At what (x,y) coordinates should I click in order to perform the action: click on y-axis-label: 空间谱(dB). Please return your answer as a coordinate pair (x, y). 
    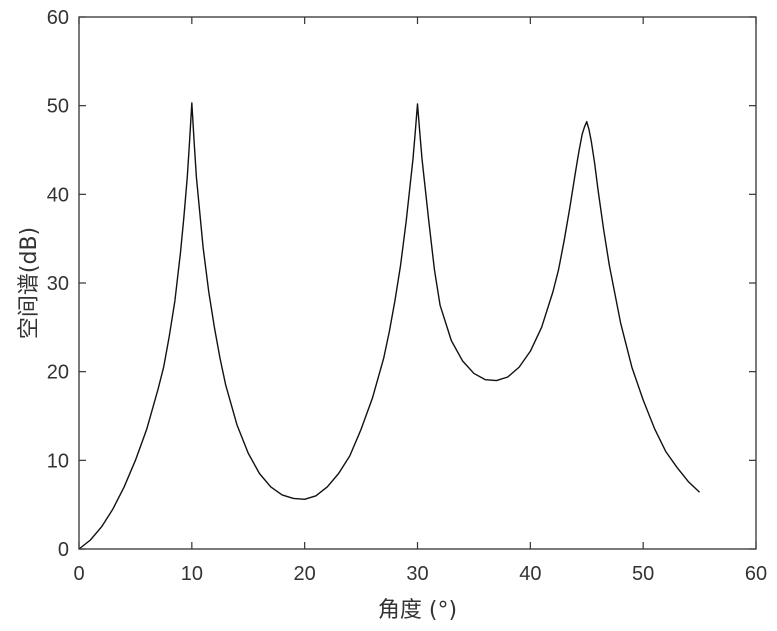
    Looking at the image, I should click on (29, 283).